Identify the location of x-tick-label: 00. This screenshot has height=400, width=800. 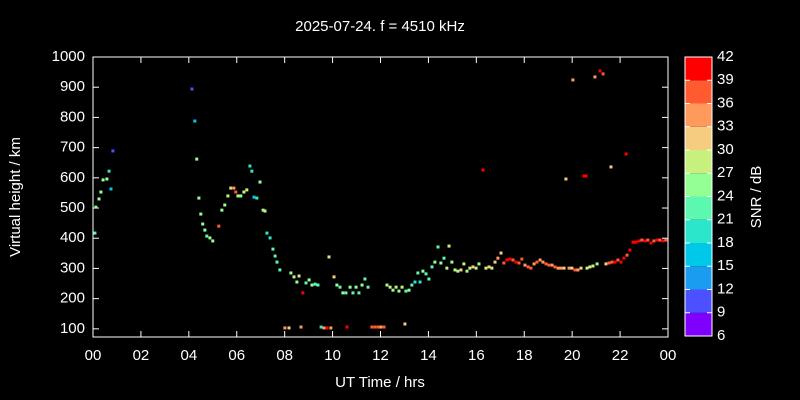
(93, 355).